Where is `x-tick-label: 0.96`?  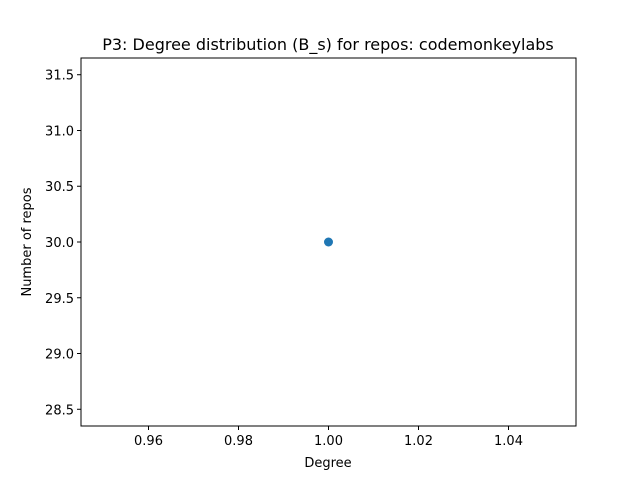 x-tick-label: 0.96 is located at coordinates (148, 441).